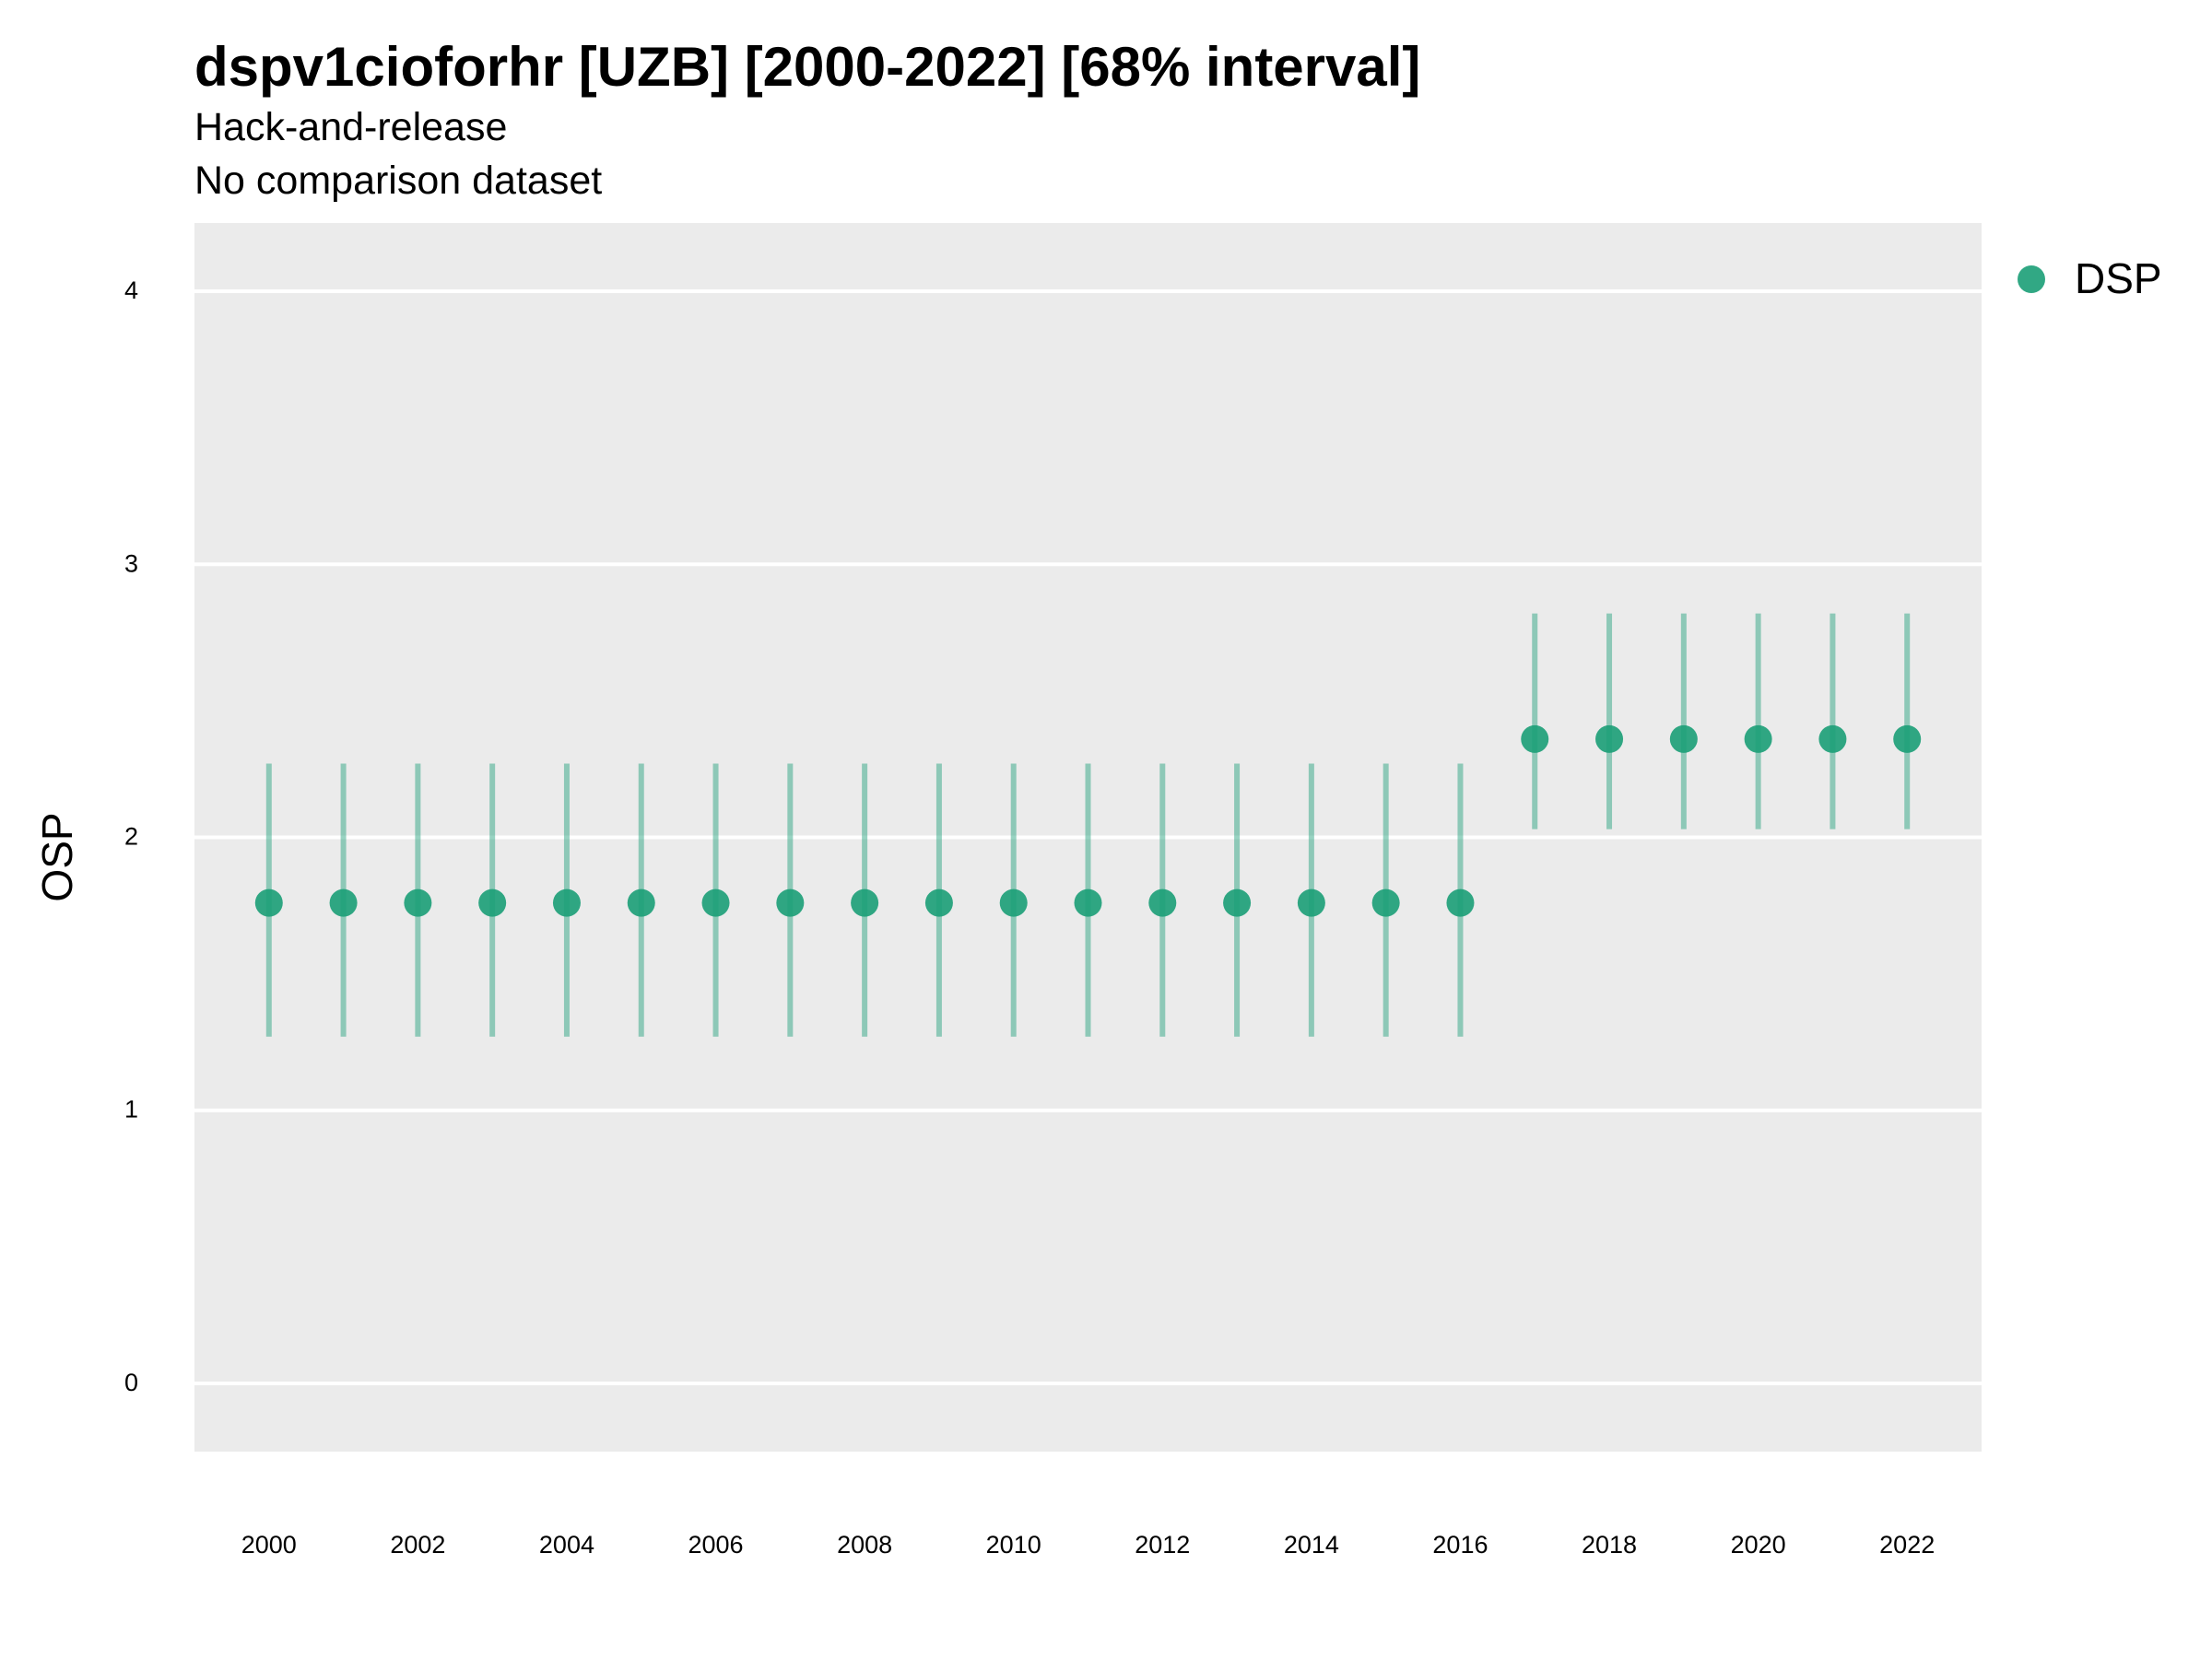 Image resolution: width=2212 pixels, height=1659 pixels. Describe the element at coordinates (398, 181) in the screenshot. I see `chart-subtitle-secondary: No comparison dataset` at that location.